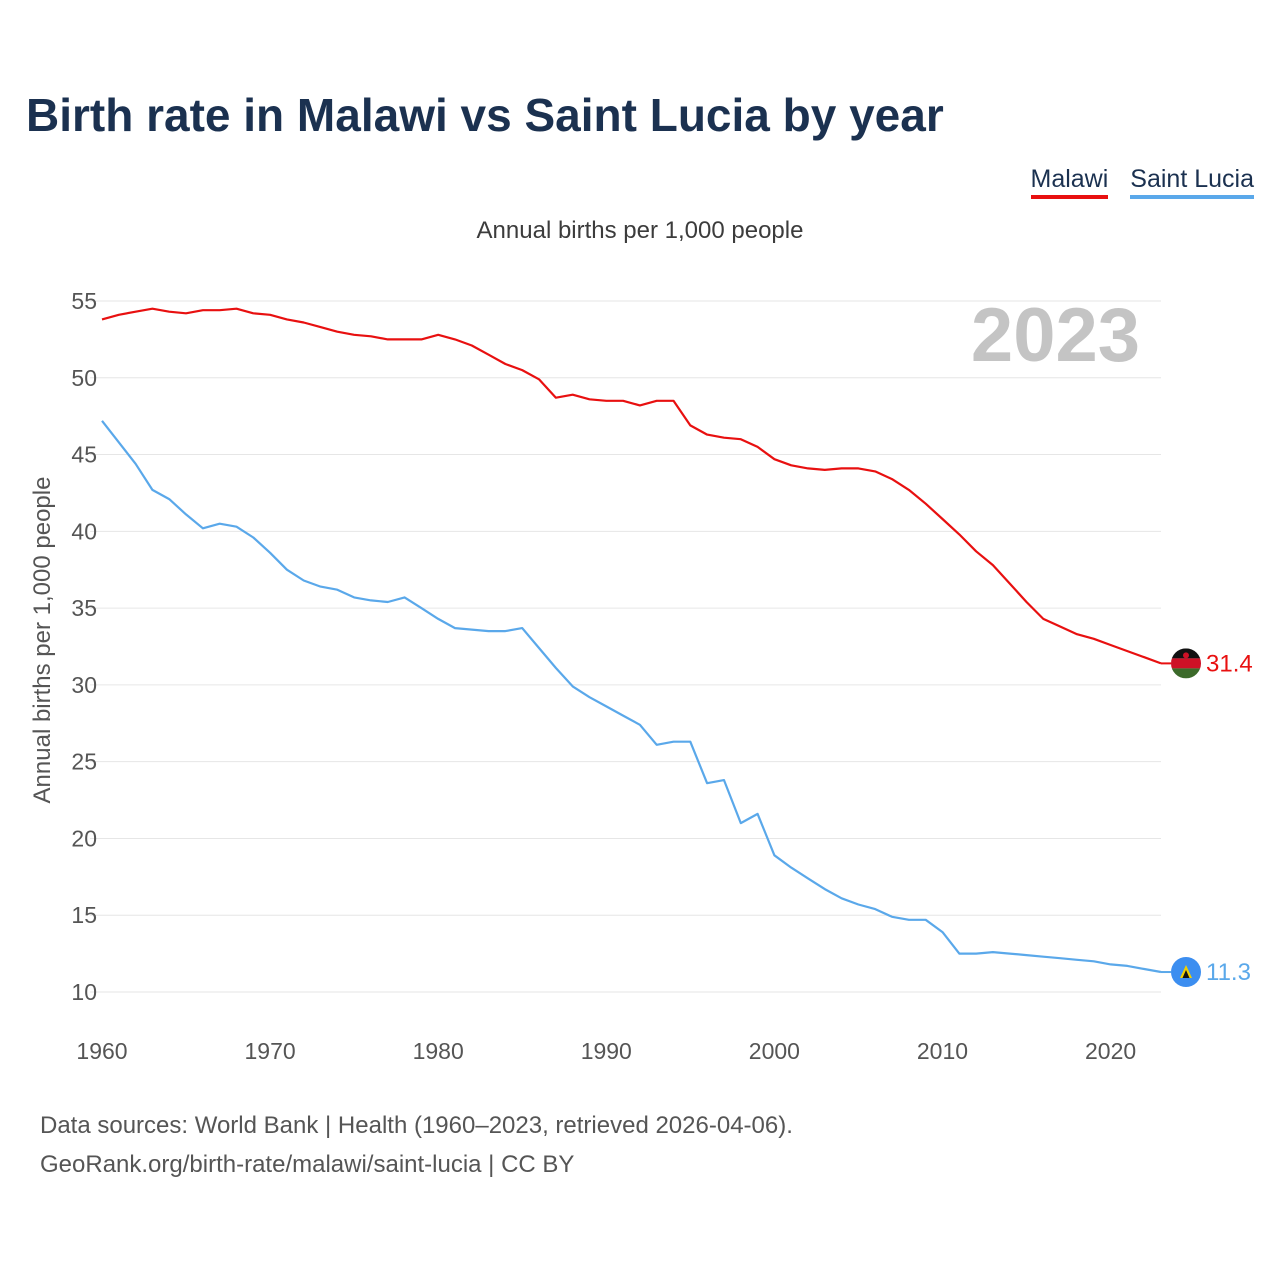 The width and height of the screenshot is (1280, 1280). What do you see at coordinates (42, 640) in the screenshot?
I see `y-axis-title: Annual births per 1,000 people` at bounding box center [42, 640].